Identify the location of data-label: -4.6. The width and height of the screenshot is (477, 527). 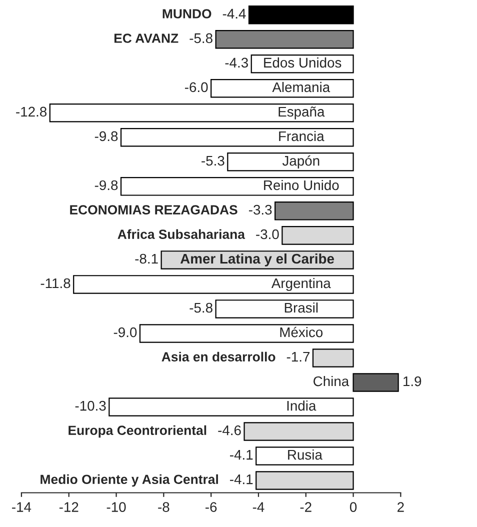
(229, 430).